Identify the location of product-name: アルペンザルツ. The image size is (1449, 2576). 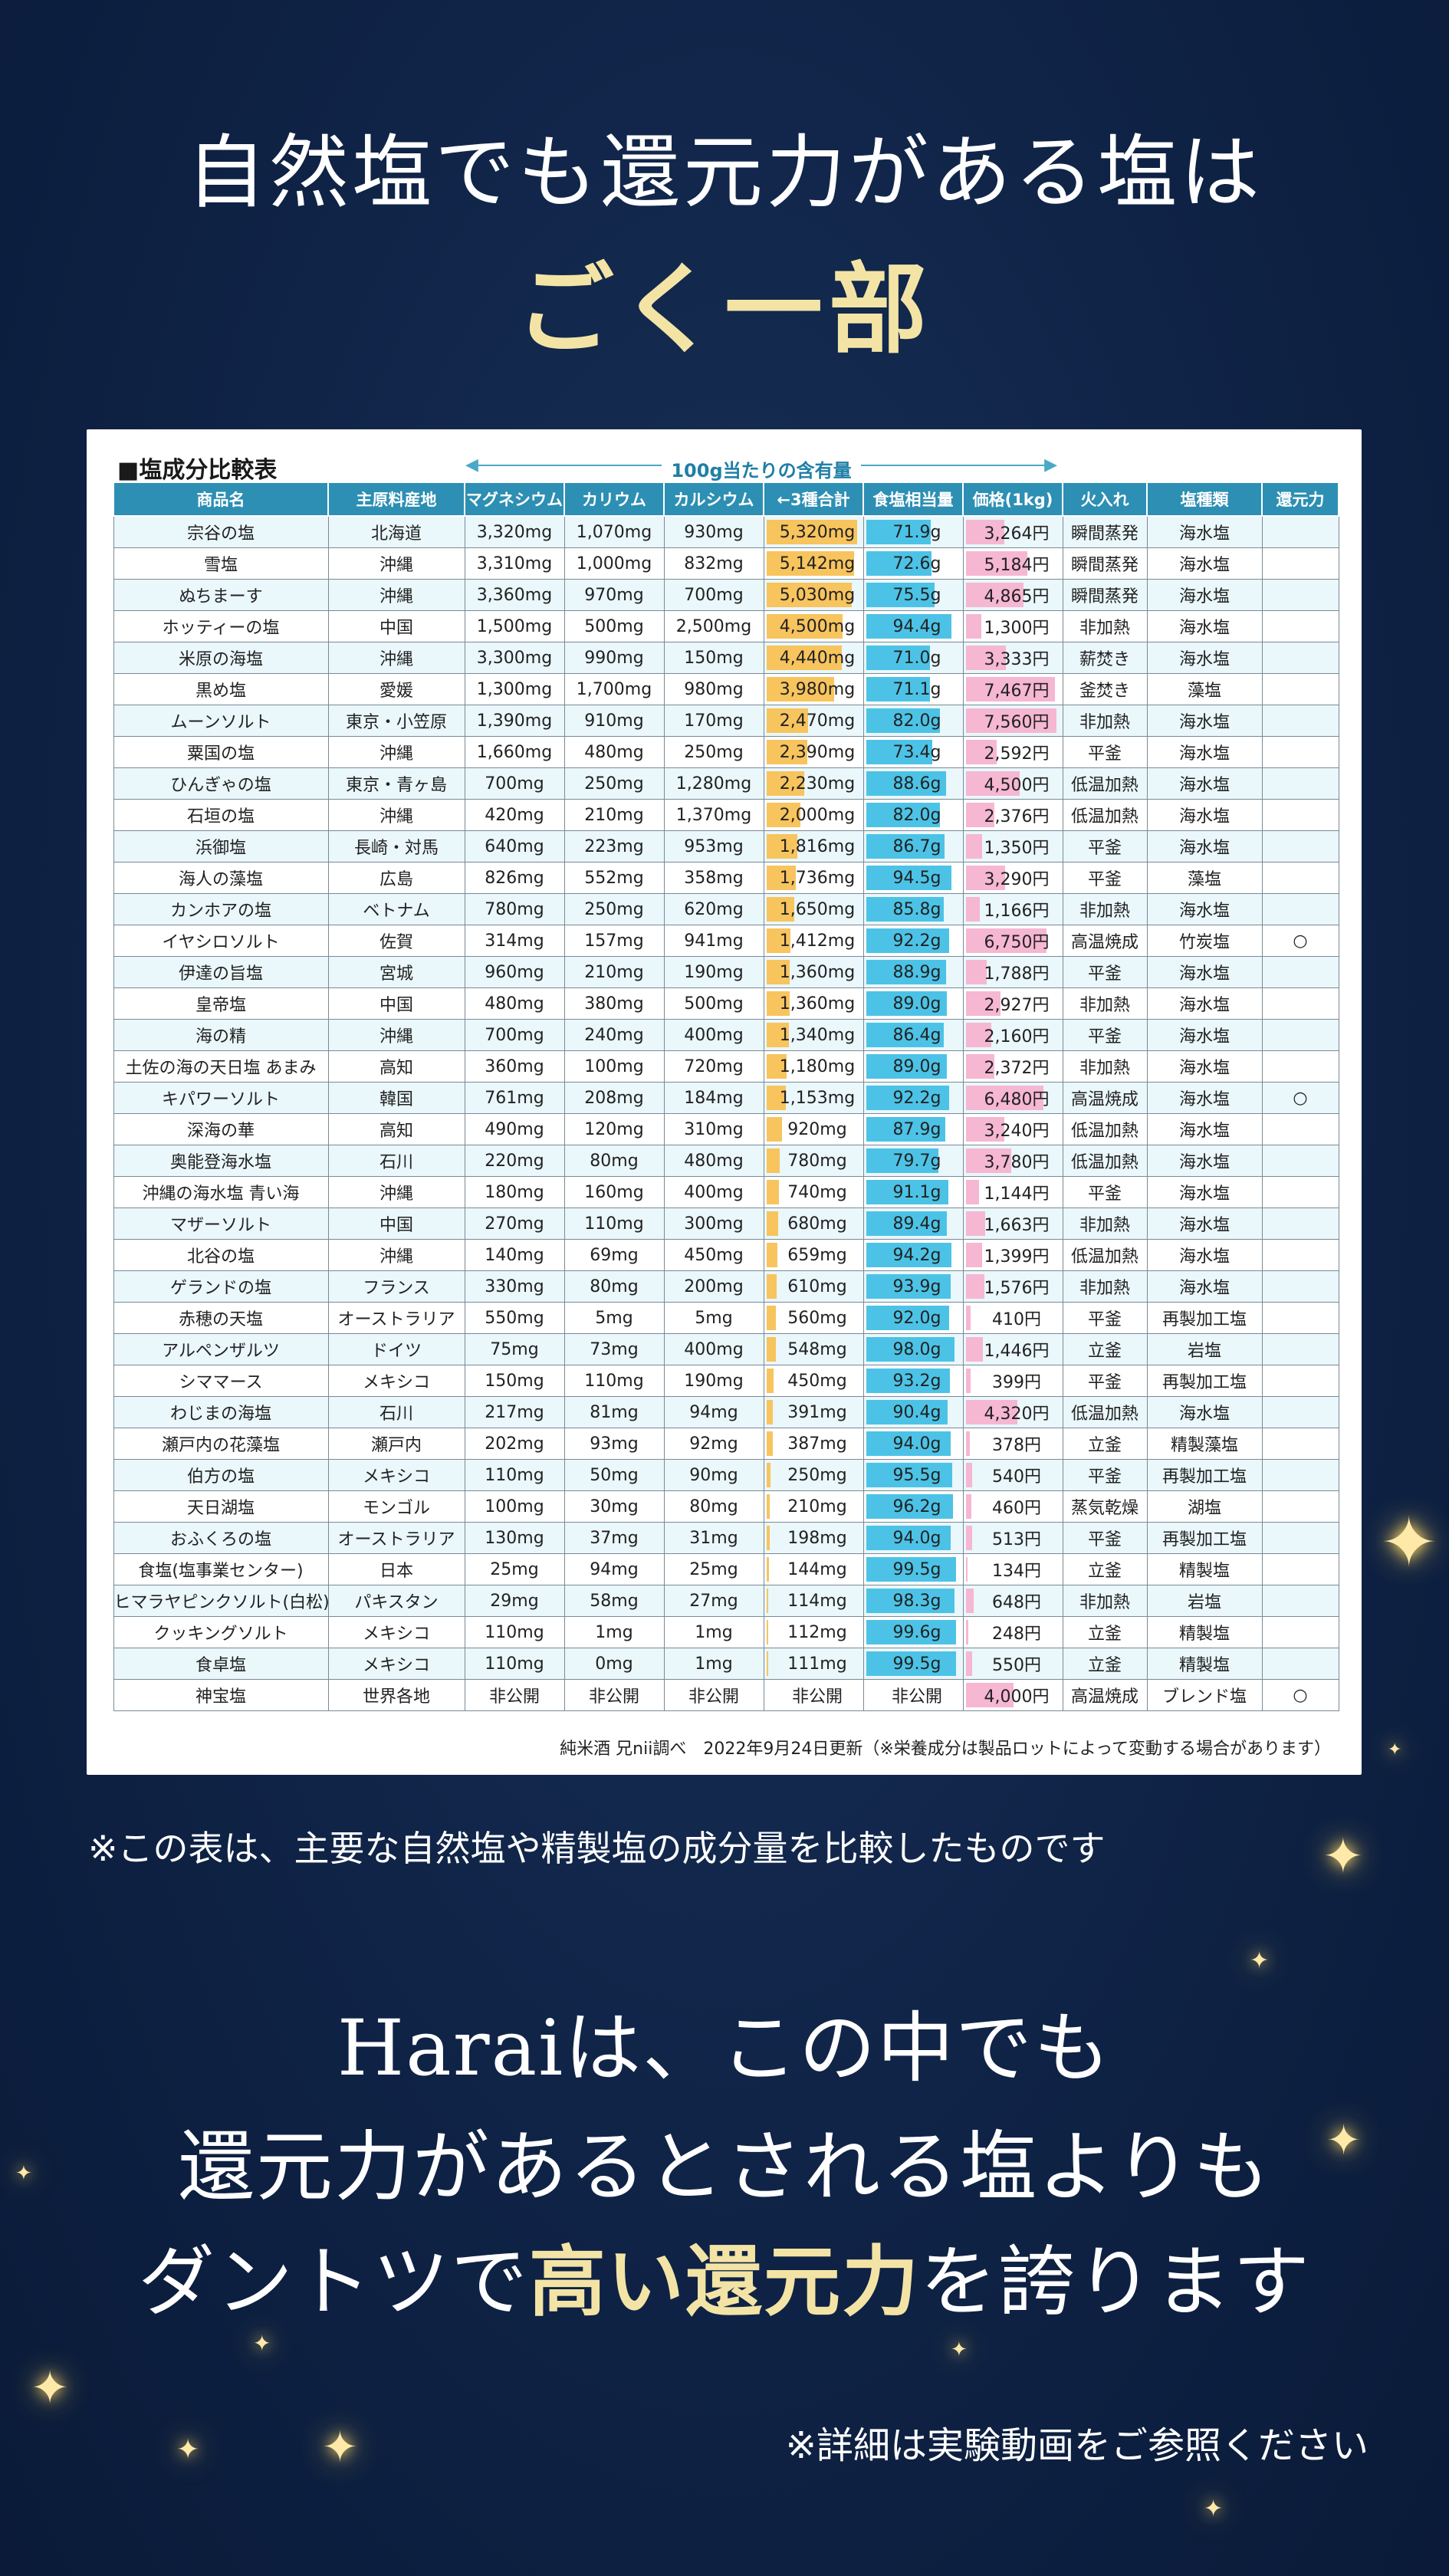
(221, 1349).